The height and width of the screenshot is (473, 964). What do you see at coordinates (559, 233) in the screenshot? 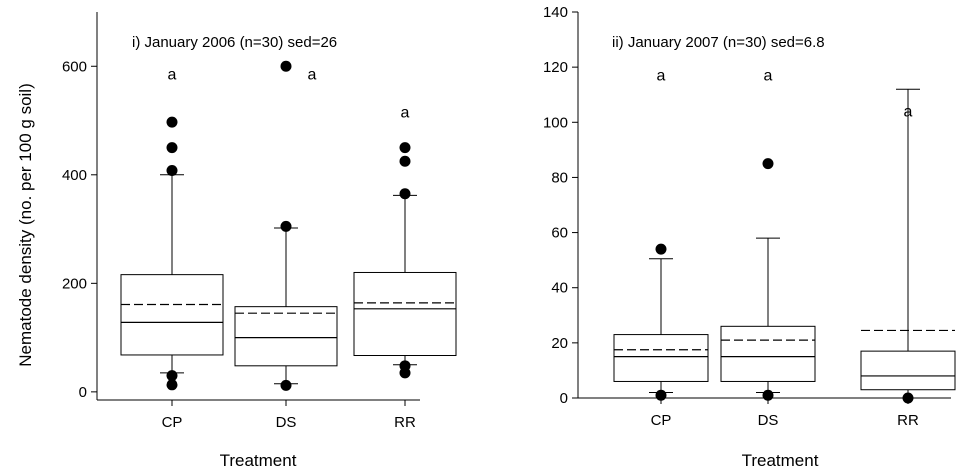
I see `y-tick-label: 60` at bounding box center [559, 233].